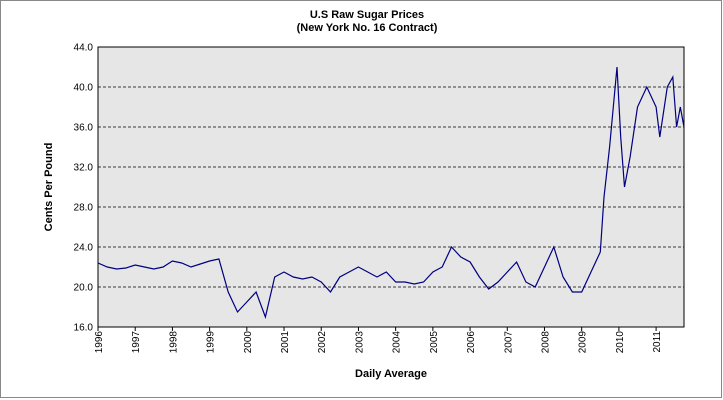 This screenshot has width=723, height=400. Describe the element at coordinates (84, 128) in the screenshot. I see `y-tick-label: 36.0` at that location.